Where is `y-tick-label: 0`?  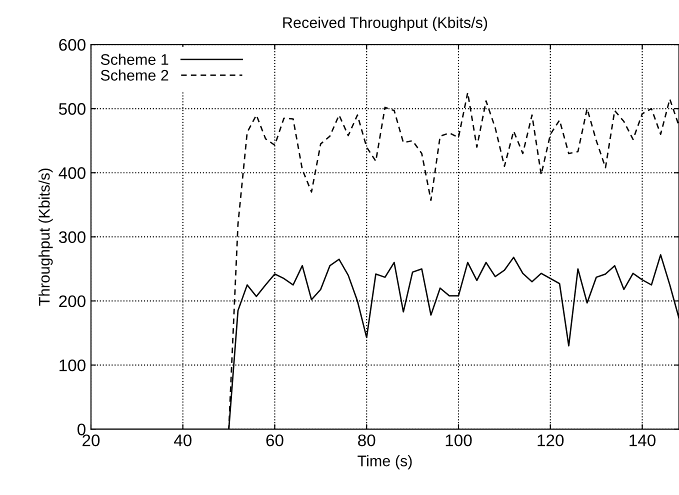 y-tick-label: 0 is located at coordinates (82, 430).